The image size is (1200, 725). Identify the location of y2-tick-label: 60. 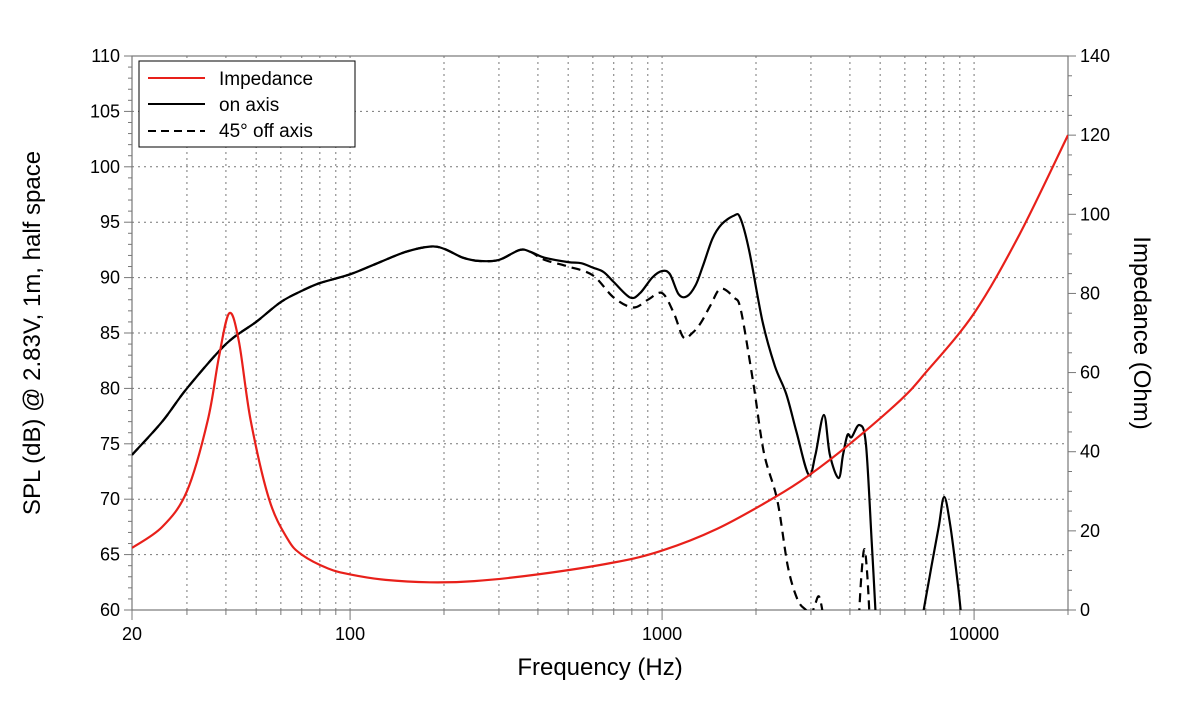
(1090, 373).